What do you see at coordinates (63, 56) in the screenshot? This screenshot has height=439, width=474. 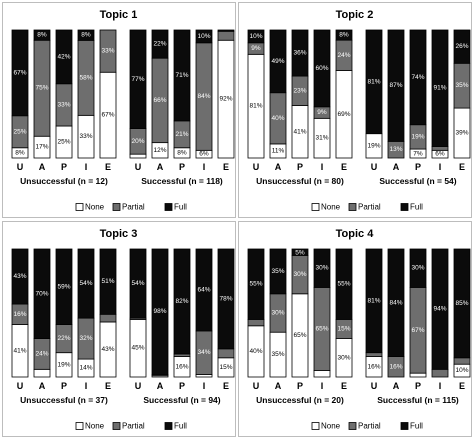 I see `data-label: 42%` at bounding box center [63, 56].